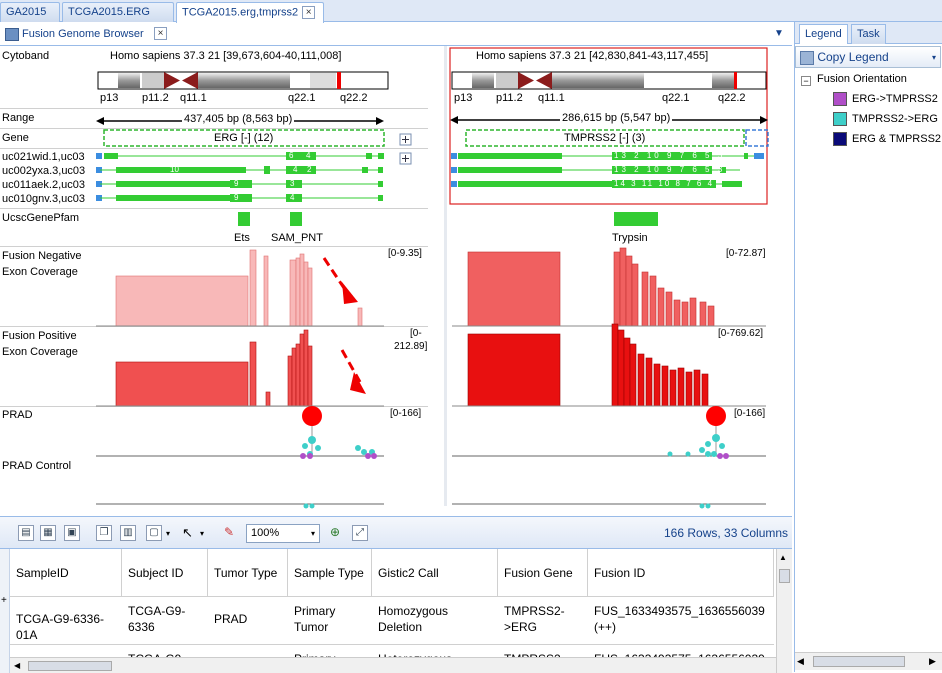  I want to click on transcript-label: uc002yxa.3,uc03, so click(44, 171).